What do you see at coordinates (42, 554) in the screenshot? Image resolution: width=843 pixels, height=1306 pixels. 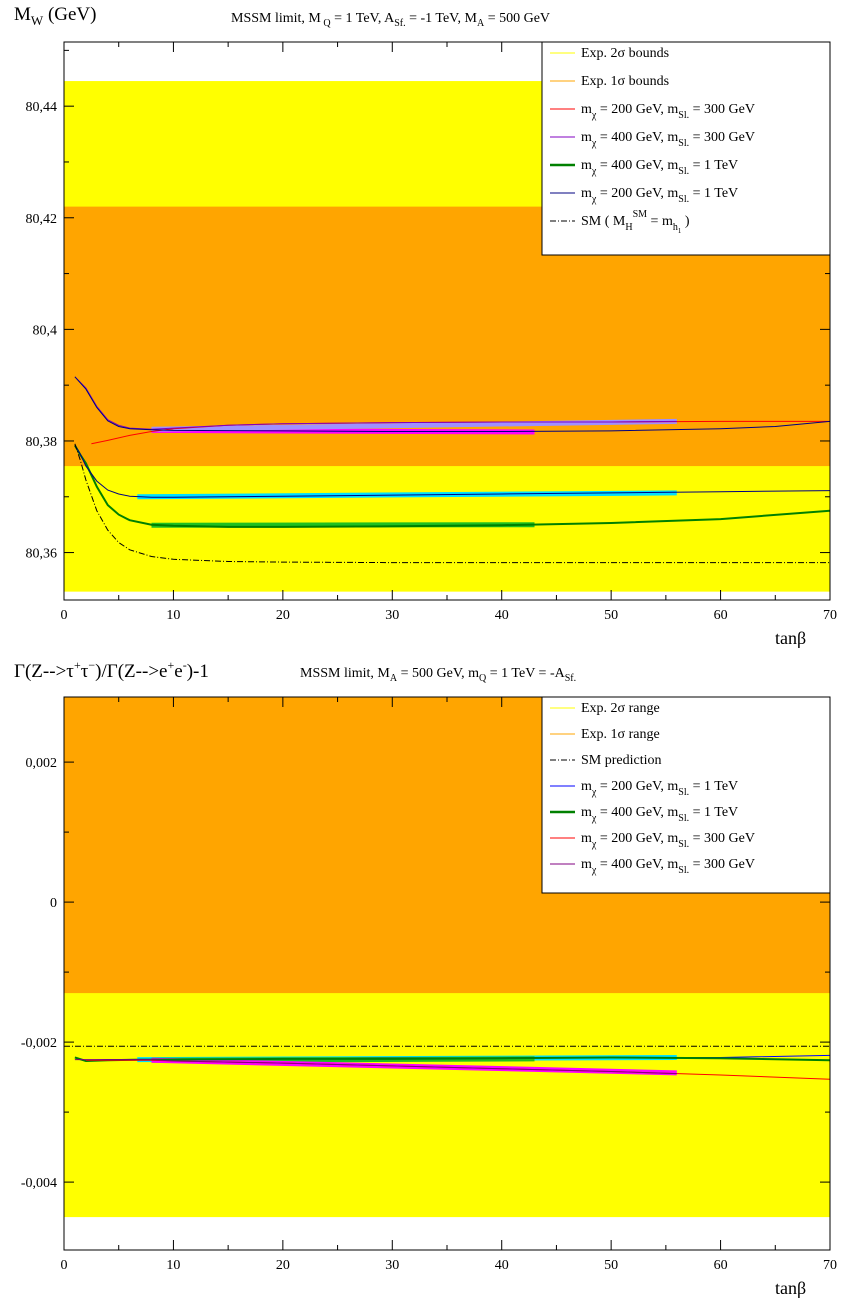 I see `y-tick-label: 80,36` at bounding box center [42, 554].